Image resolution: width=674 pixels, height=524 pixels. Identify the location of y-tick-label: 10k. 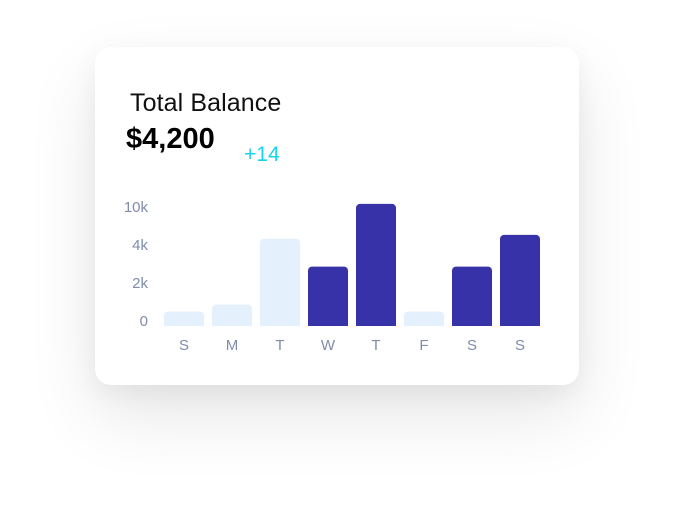
(136, 207).